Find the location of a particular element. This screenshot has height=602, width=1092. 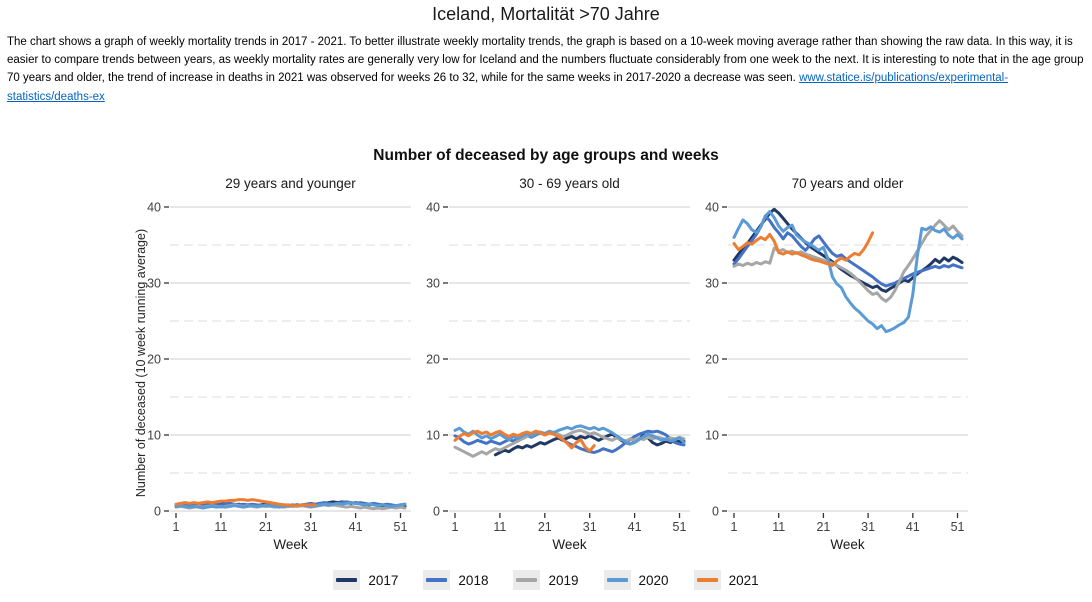

legend-item-2021: 2021 is located at coordinates (726, 580).